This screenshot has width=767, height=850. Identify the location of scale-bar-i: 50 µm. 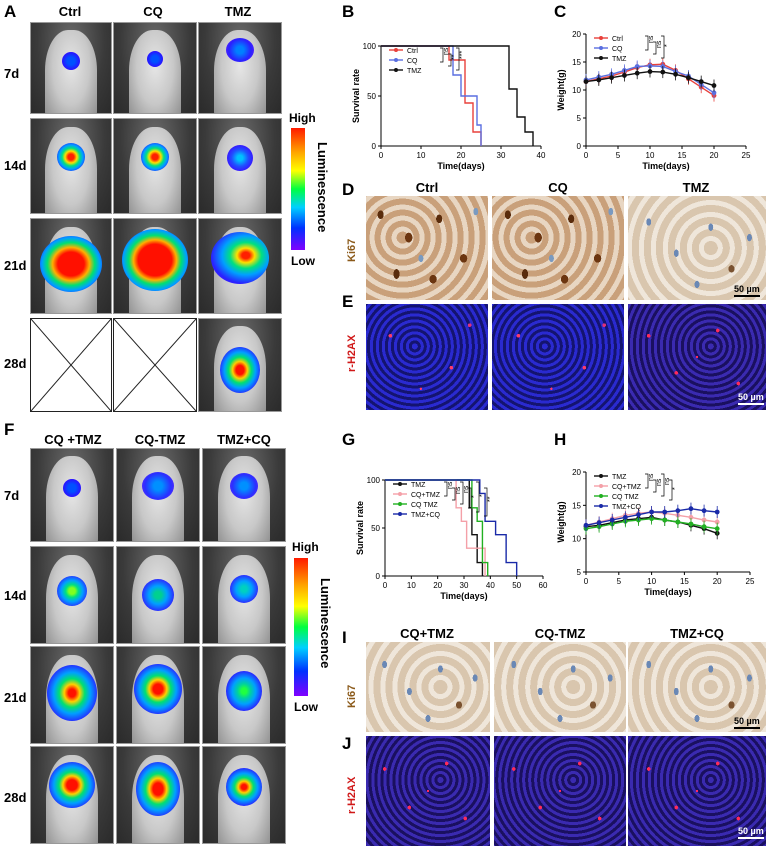
(747, 722).